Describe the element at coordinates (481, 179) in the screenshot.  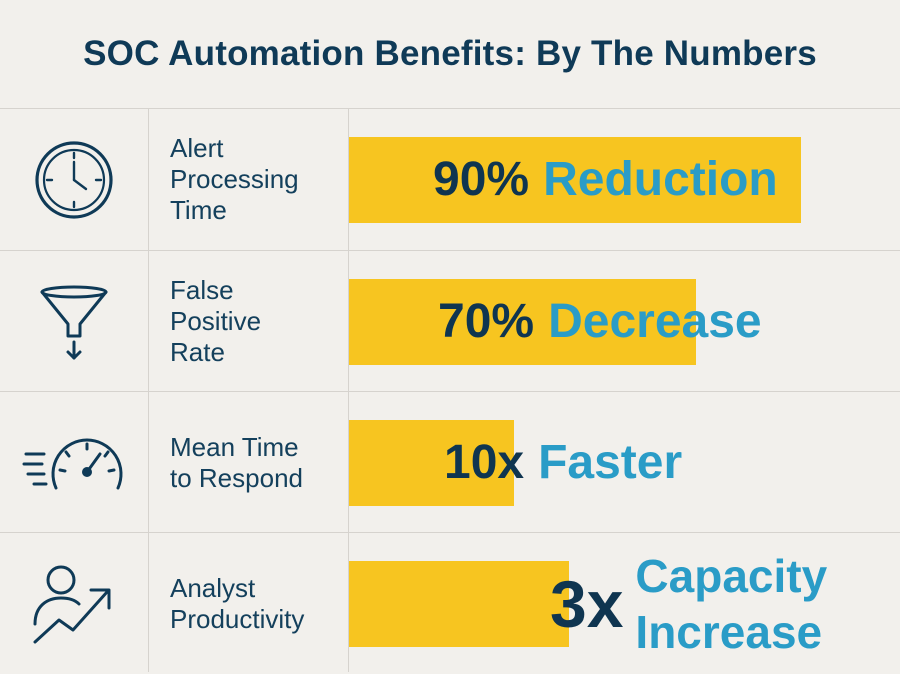
I see `value-number: 90%` at that location.